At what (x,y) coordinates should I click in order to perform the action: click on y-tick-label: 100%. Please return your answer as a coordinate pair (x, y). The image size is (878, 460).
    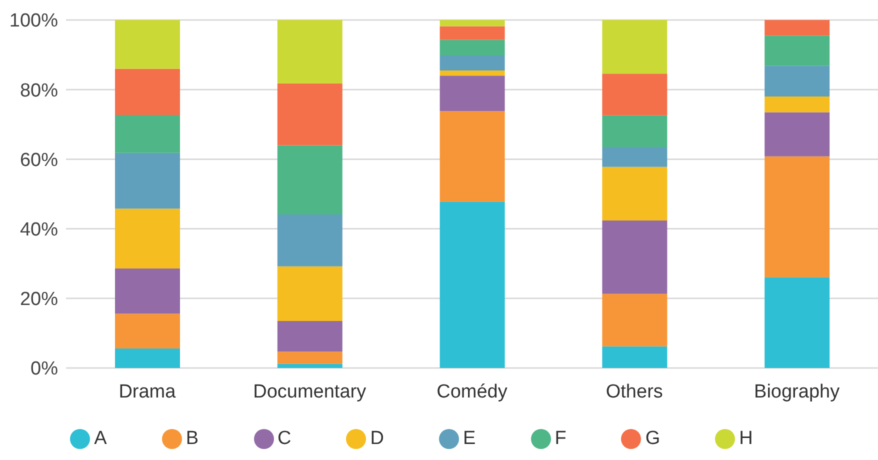
    Looking at the image, I should click on (33, 21).